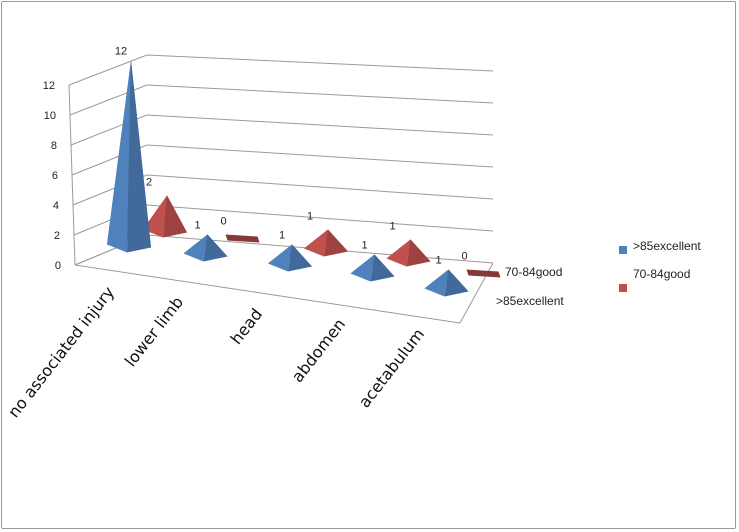  Describe the element at coordinates (316, 243) in the screenshot. I see `bar-70-84good-head-front-face` at that location.